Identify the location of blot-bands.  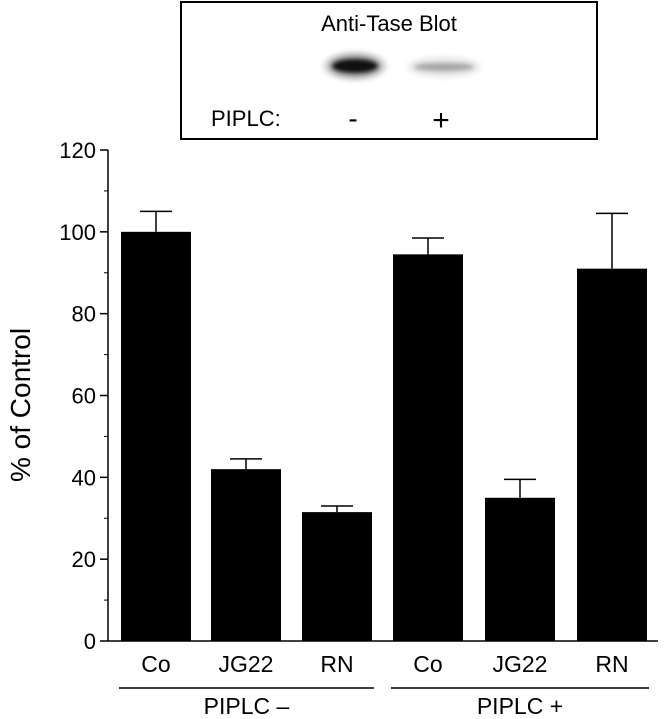
(403, 66).